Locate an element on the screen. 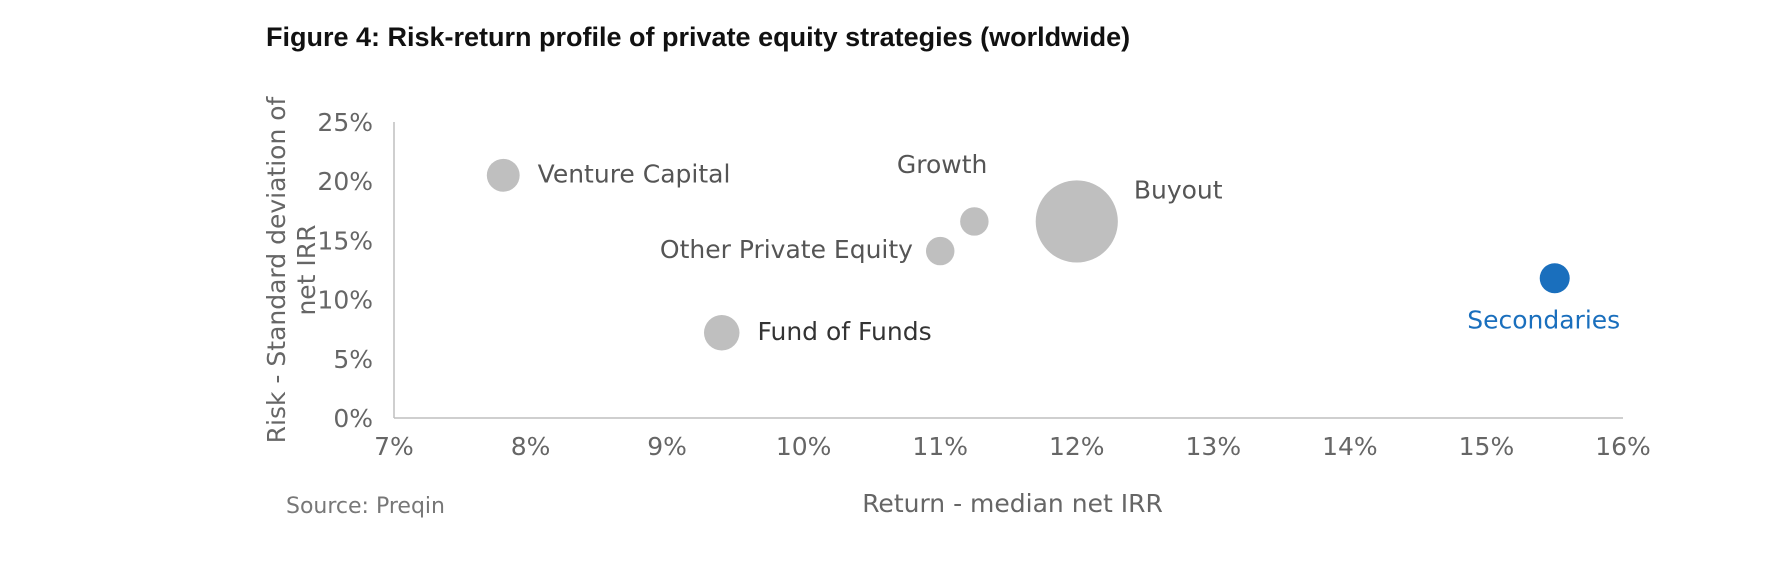 The width and height of the screenshot is (1782, 566). y-axis-title-line-1: Risk - Standard deviation of is located at coordinates (276, 269).